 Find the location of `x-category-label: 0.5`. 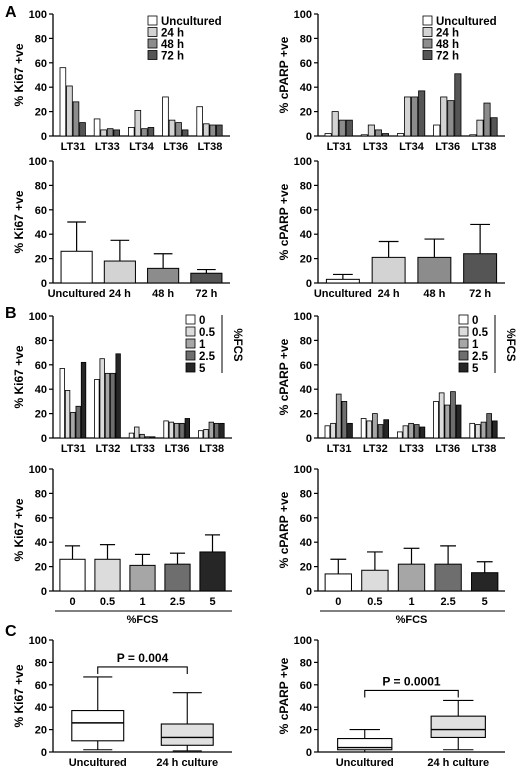

x-category-label: 0.5 is located at coordinates (374, 602).